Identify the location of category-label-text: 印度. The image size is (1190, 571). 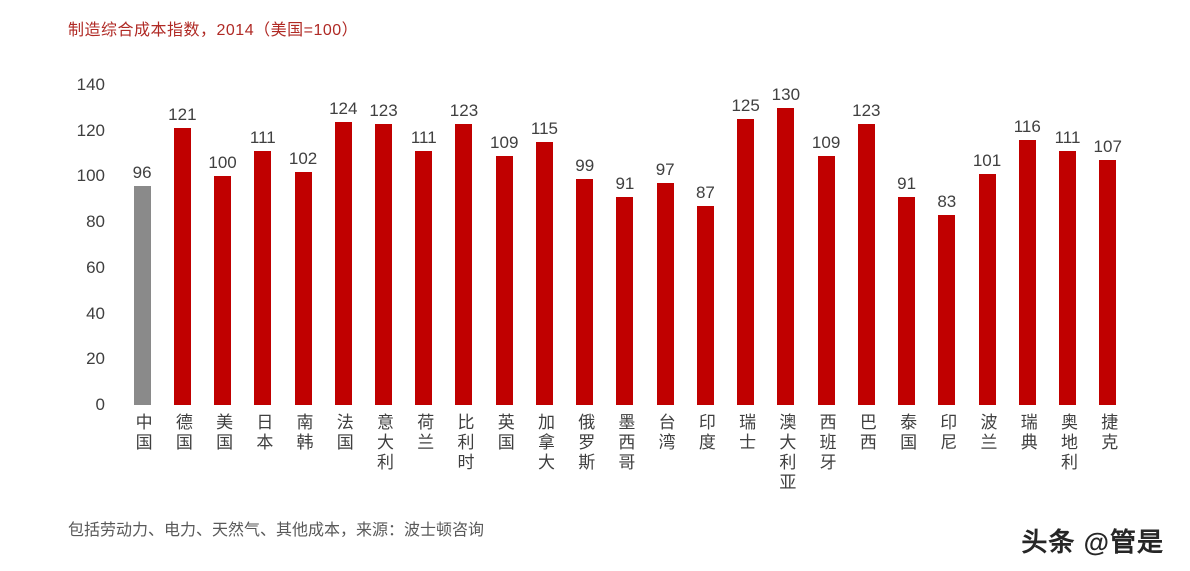
(705, 433).